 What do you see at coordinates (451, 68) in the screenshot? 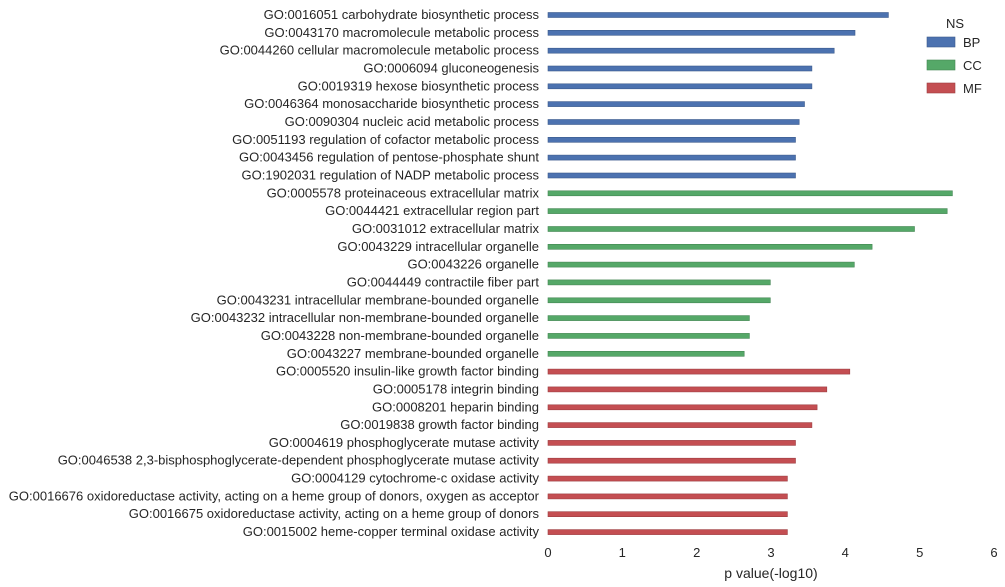
I see `category-label: GO:0006094 gluconeogenesis` at bounding box center [451, 68].